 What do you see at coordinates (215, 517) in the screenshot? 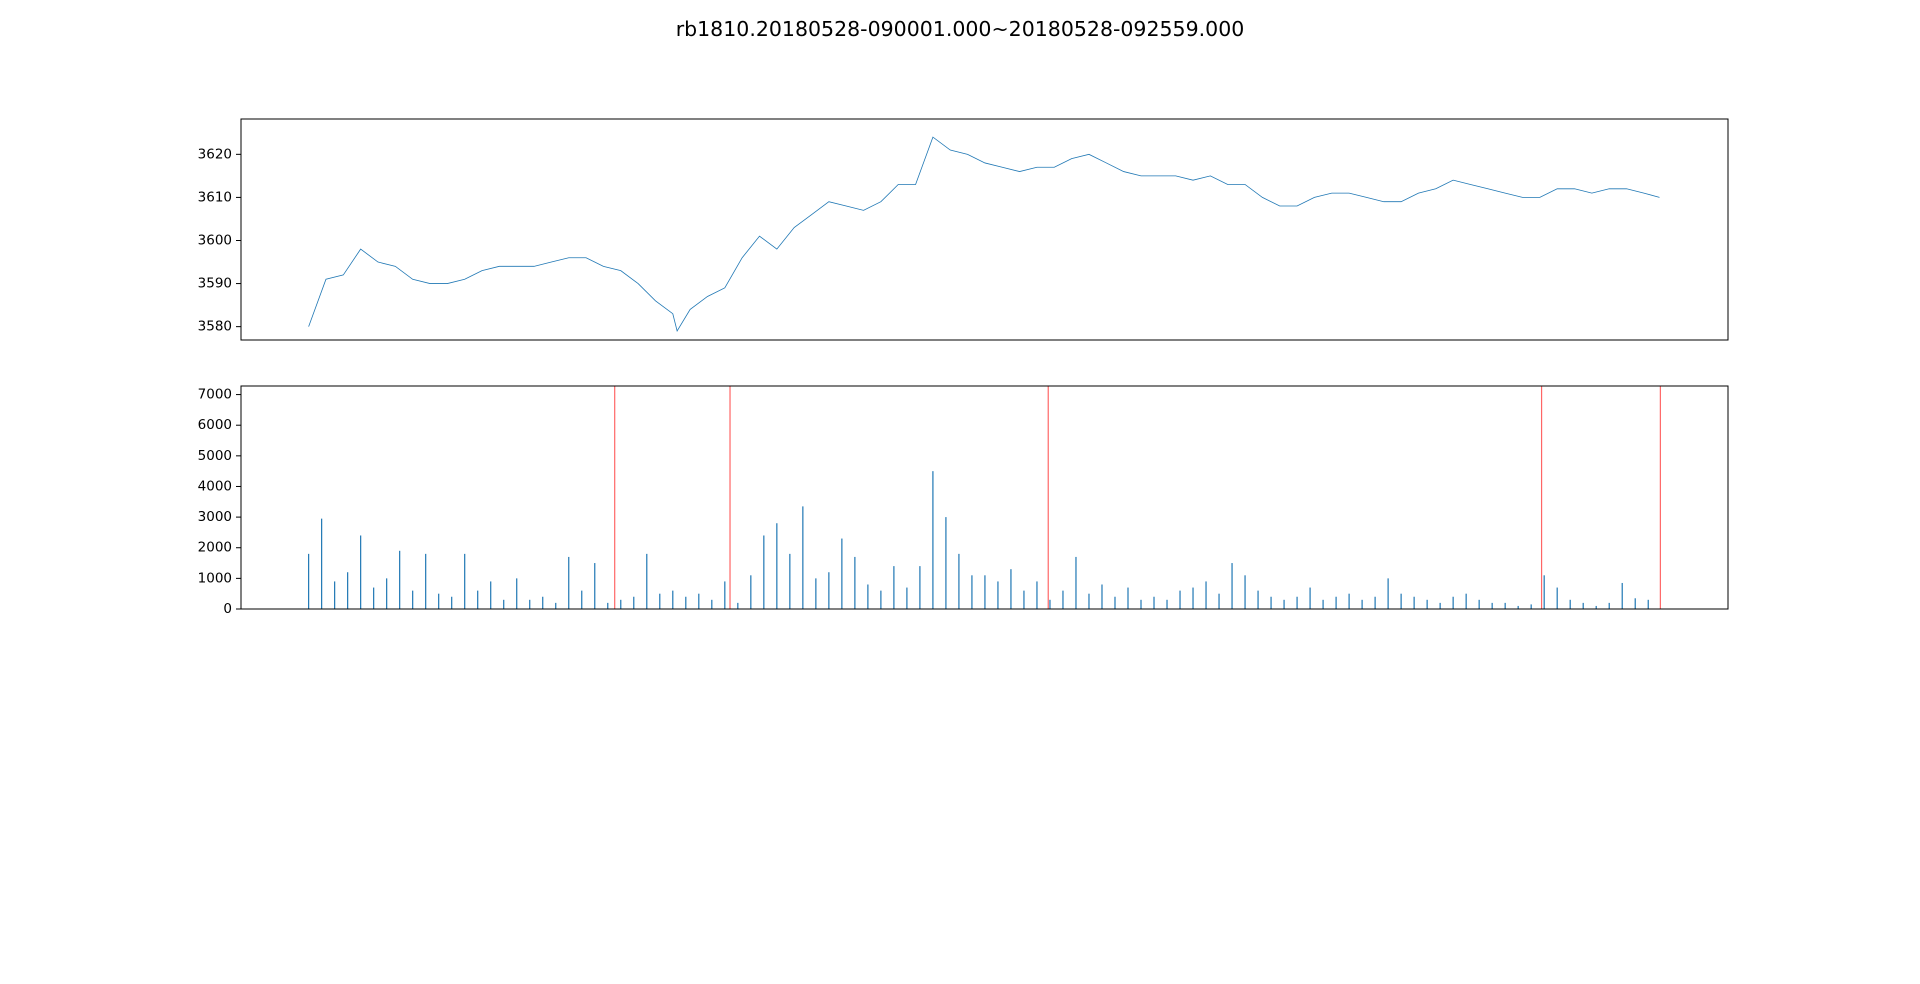
I see `y-tick-label: 3000` at bounding box center [215, 517].